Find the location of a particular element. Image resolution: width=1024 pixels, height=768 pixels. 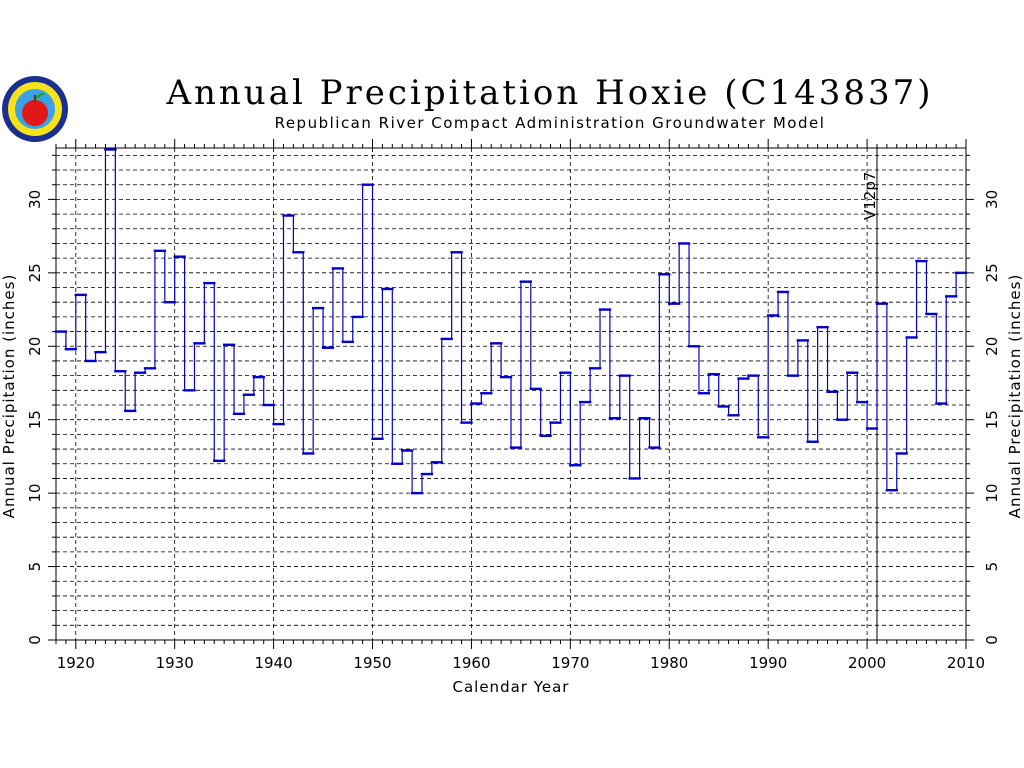

y-tick-label: 25 is located at coordinates (35, 272).